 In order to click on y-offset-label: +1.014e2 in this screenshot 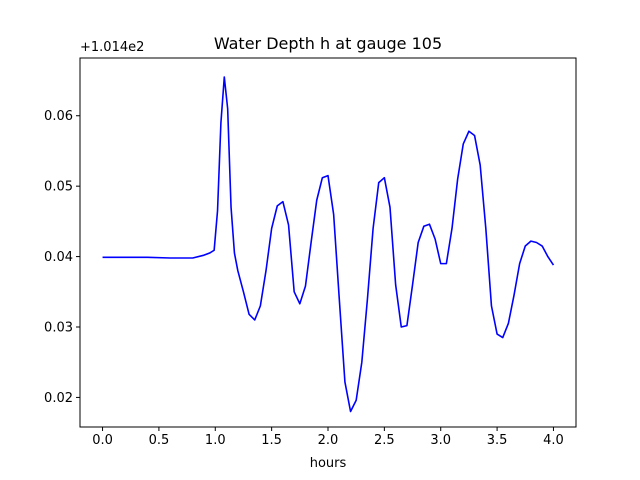, I will do `click(112, 47)`.